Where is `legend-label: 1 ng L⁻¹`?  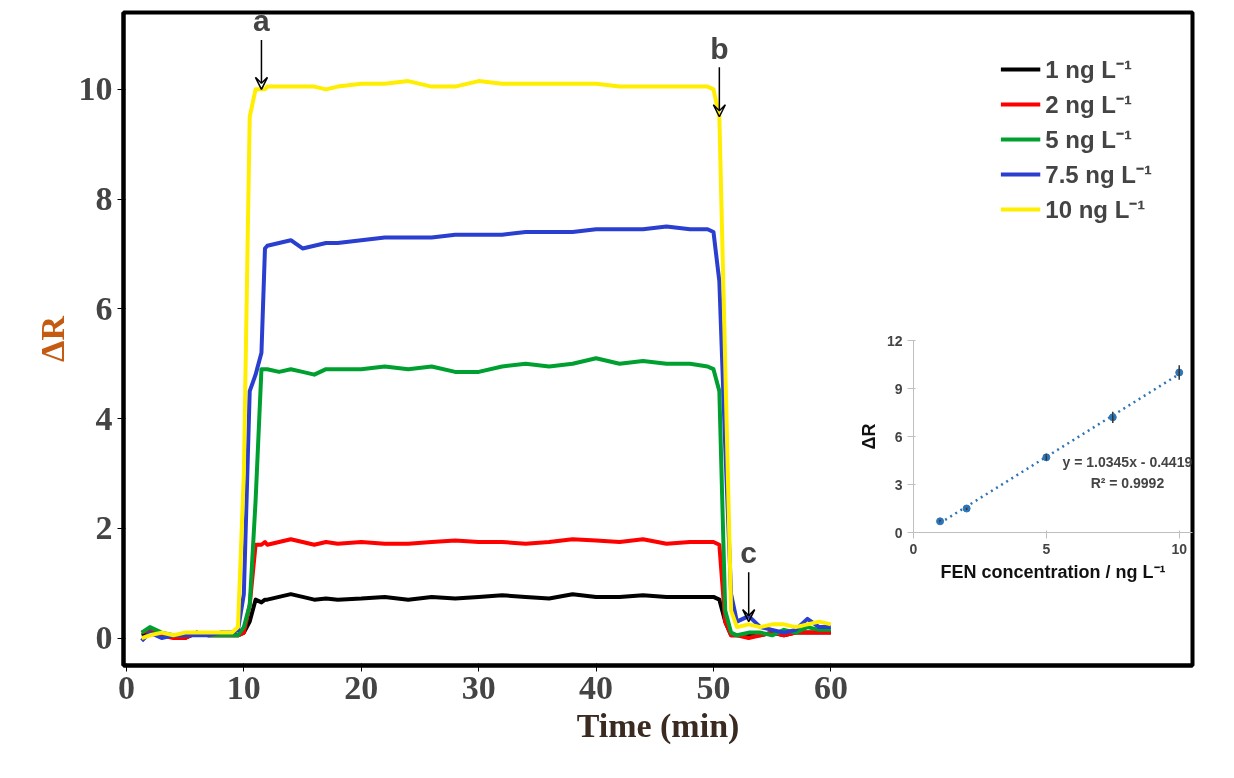 legend-label: 1 ng L⁻¹ is located at coordinates (1088, 70).